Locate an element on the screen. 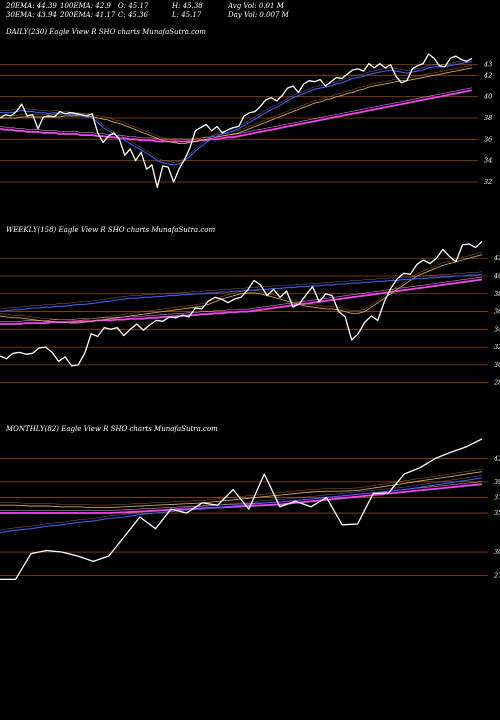  monthly-tick-label: 30 is located at coordinates (497, 552).